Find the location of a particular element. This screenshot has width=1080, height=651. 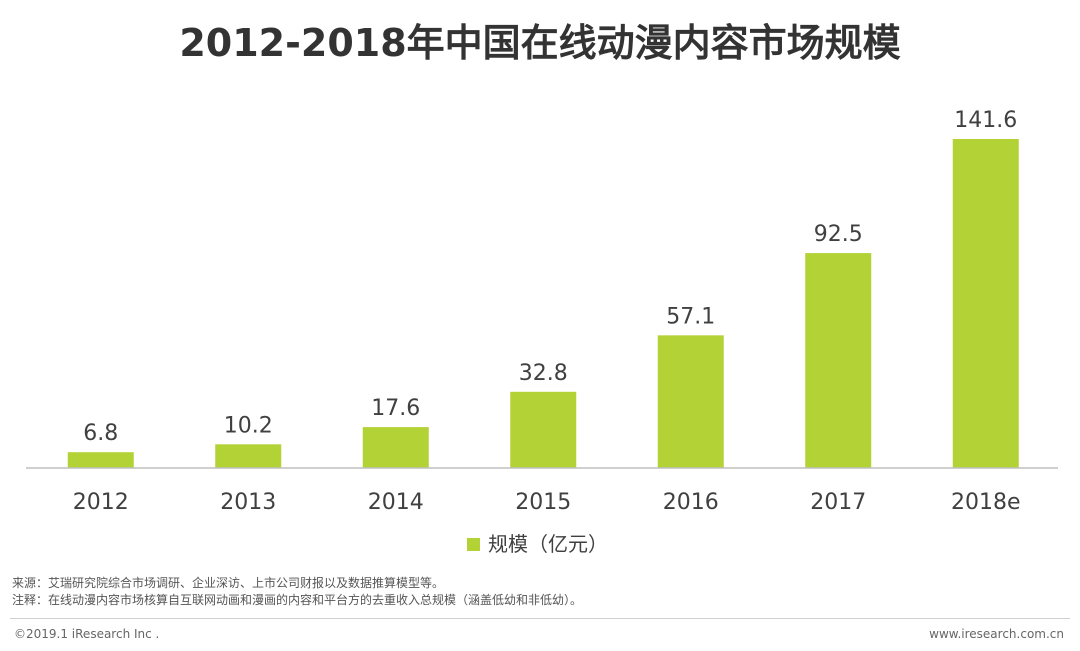

legend-label: 规模（亿元） is located at coordinates (548, 544).